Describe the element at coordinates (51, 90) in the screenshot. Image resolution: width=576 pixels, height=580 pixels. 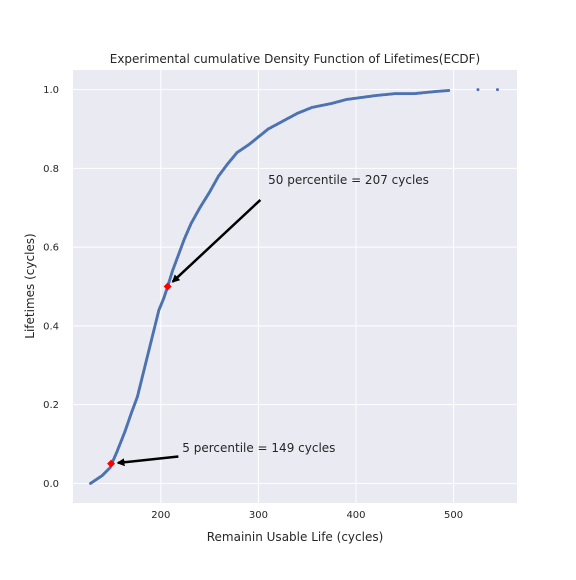
I see `y-tick-label: 1.0` at that location.